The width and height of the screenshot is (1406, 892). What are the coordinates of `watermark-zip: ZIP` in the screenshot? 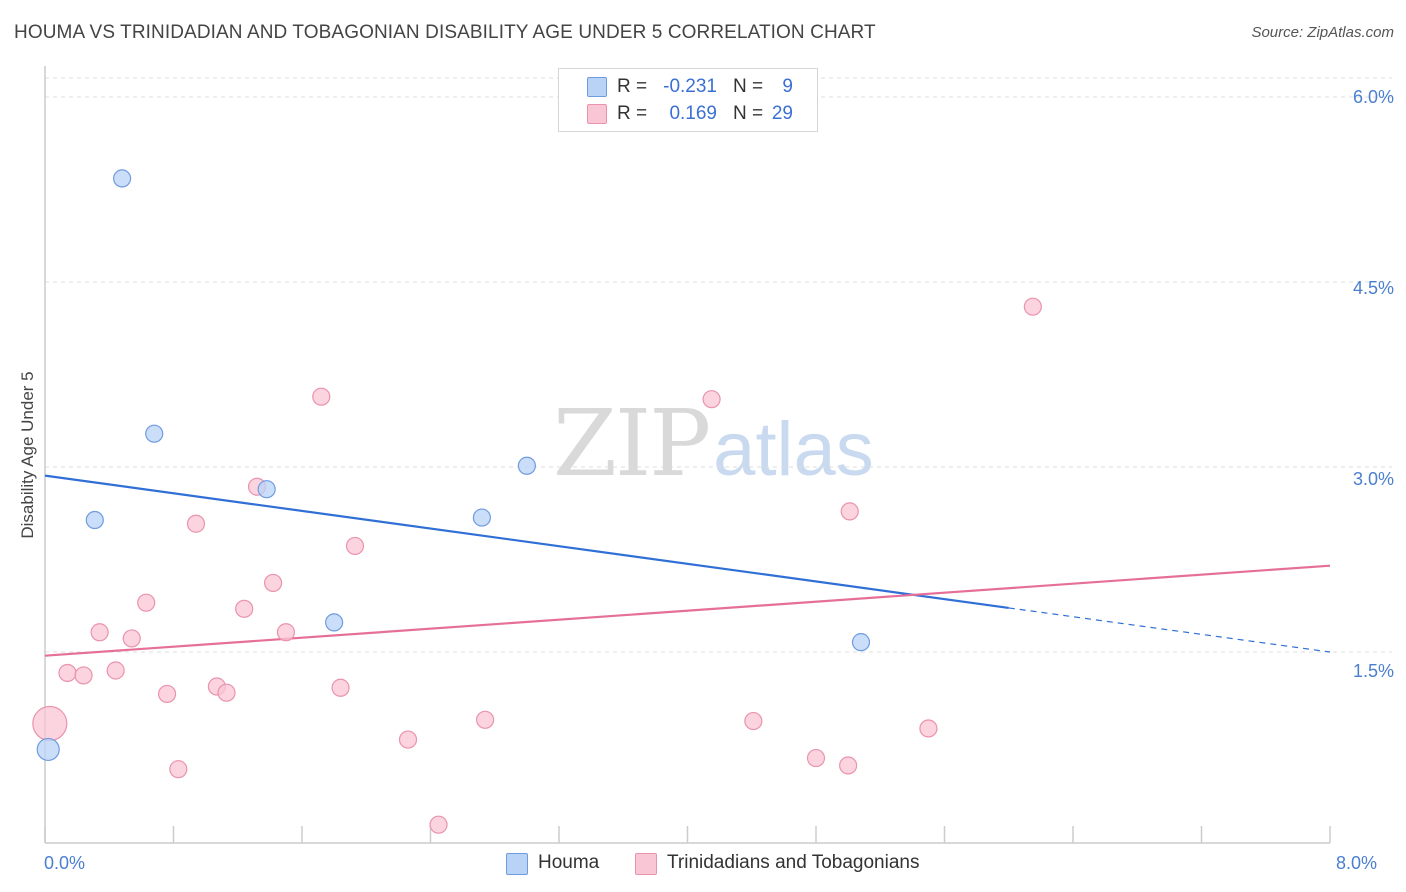 It's located at (632, 443).